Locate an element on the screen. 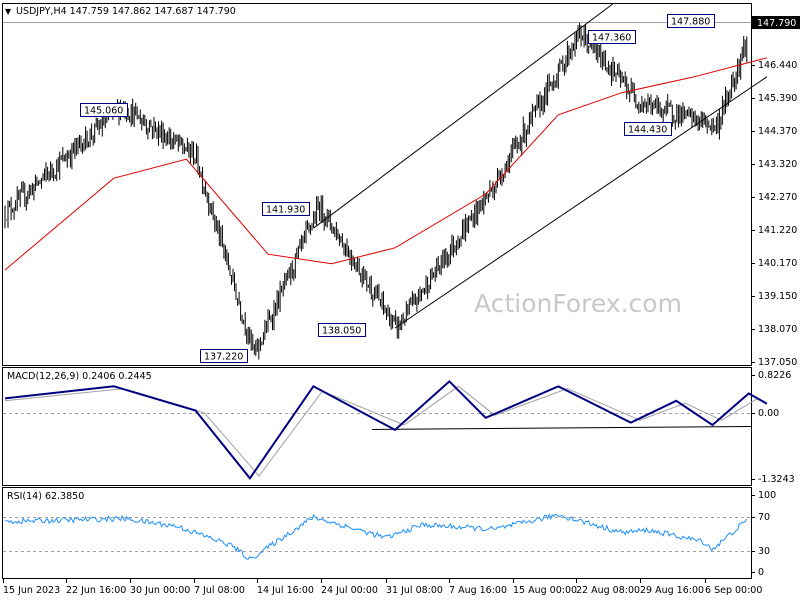  x-tick-label: 7 Aug 16:00 is located at coordinates (478, 590).